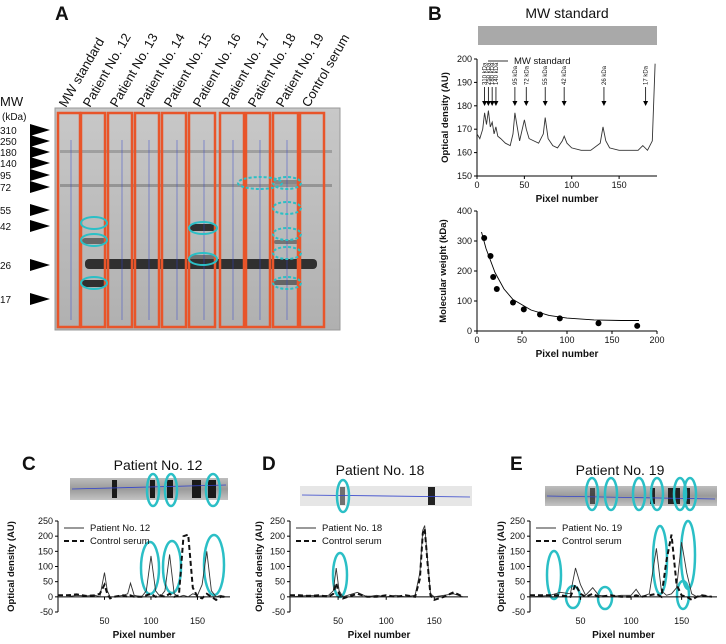 This screenshot has height=644, width=726. What do you see at coordinates (656, 340) in the screenshot?
I see `x-tick-label: 200` at bounding box center [656, 340].